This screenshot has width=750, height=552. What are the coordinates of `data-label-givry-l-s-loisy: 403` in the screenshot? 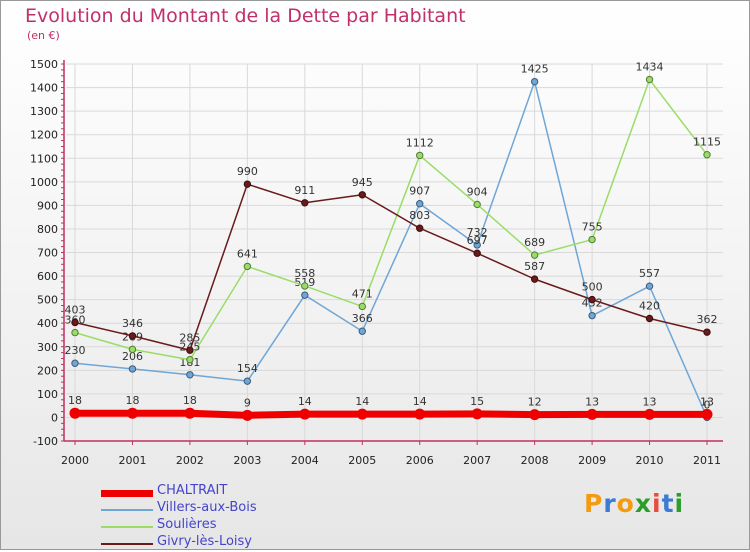 It's located at (75, 309).